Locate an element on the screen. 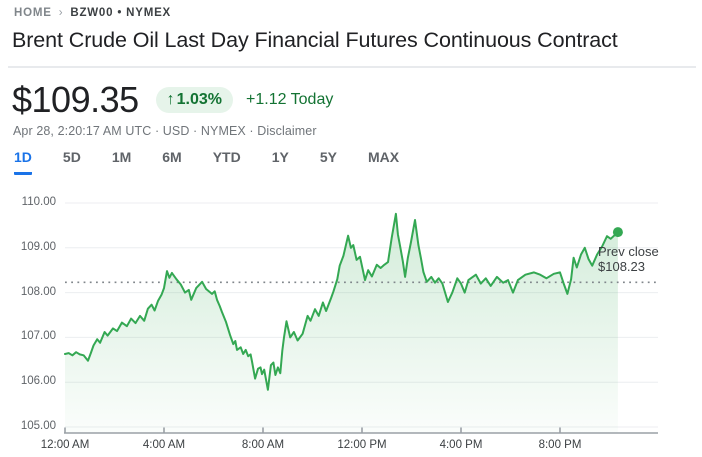 This screenshot has width=702, height=457. x-axis-label: 12:00 PM is located at coordinates (362, 445).